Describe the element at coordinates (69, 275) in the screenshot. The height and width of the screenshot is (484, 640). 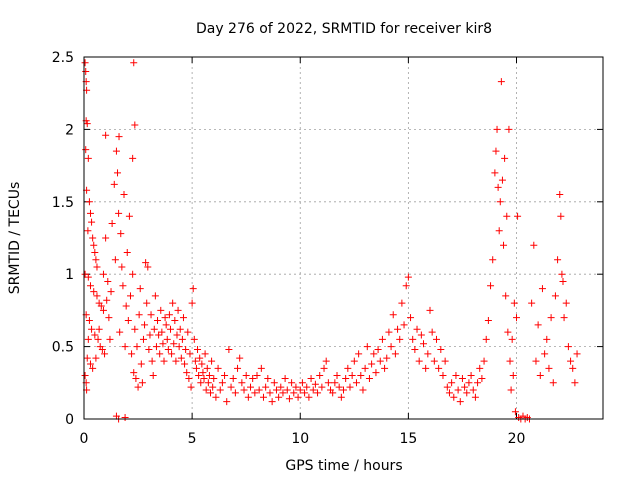
I see `y-tick-label: 1` at that location.